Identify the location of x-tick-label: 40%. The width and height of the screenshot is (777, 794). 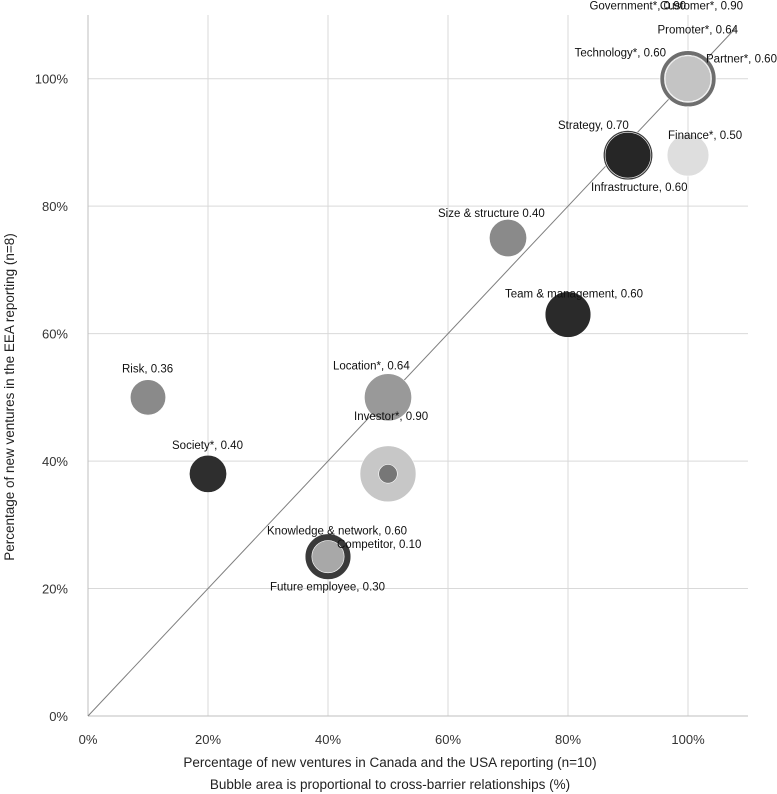
(328, 739).